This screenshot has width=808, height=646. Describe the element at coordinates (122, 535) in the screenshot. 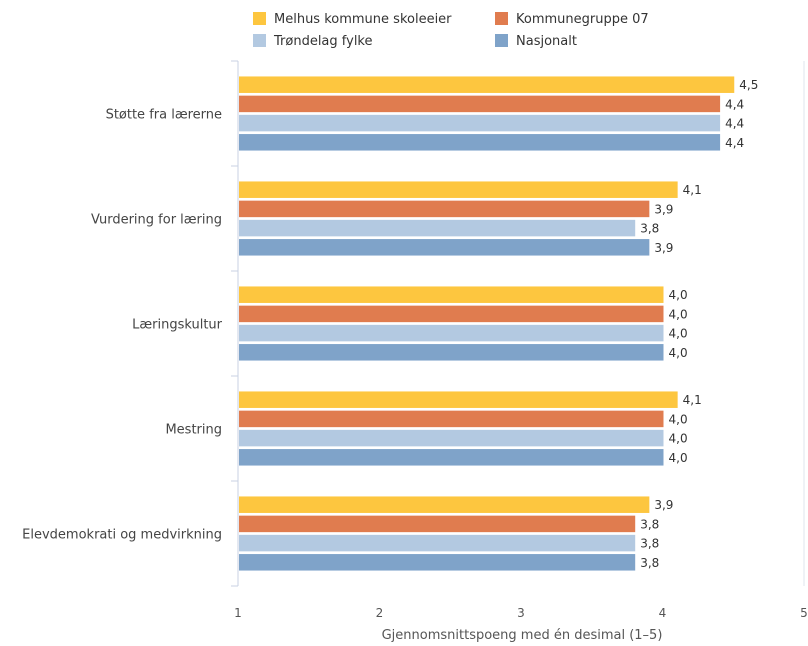

I see `category-label: Elevdemokrati og medvirkning` at that location.